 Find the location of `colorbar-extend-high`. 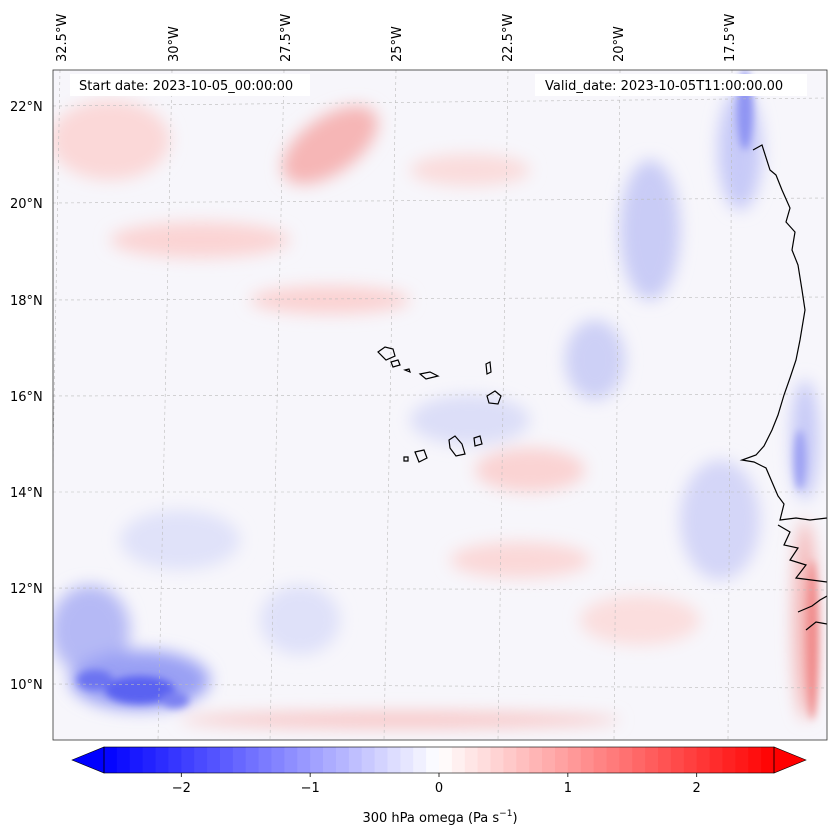

colorbar-extend-high is located at coordinates (790, 760).